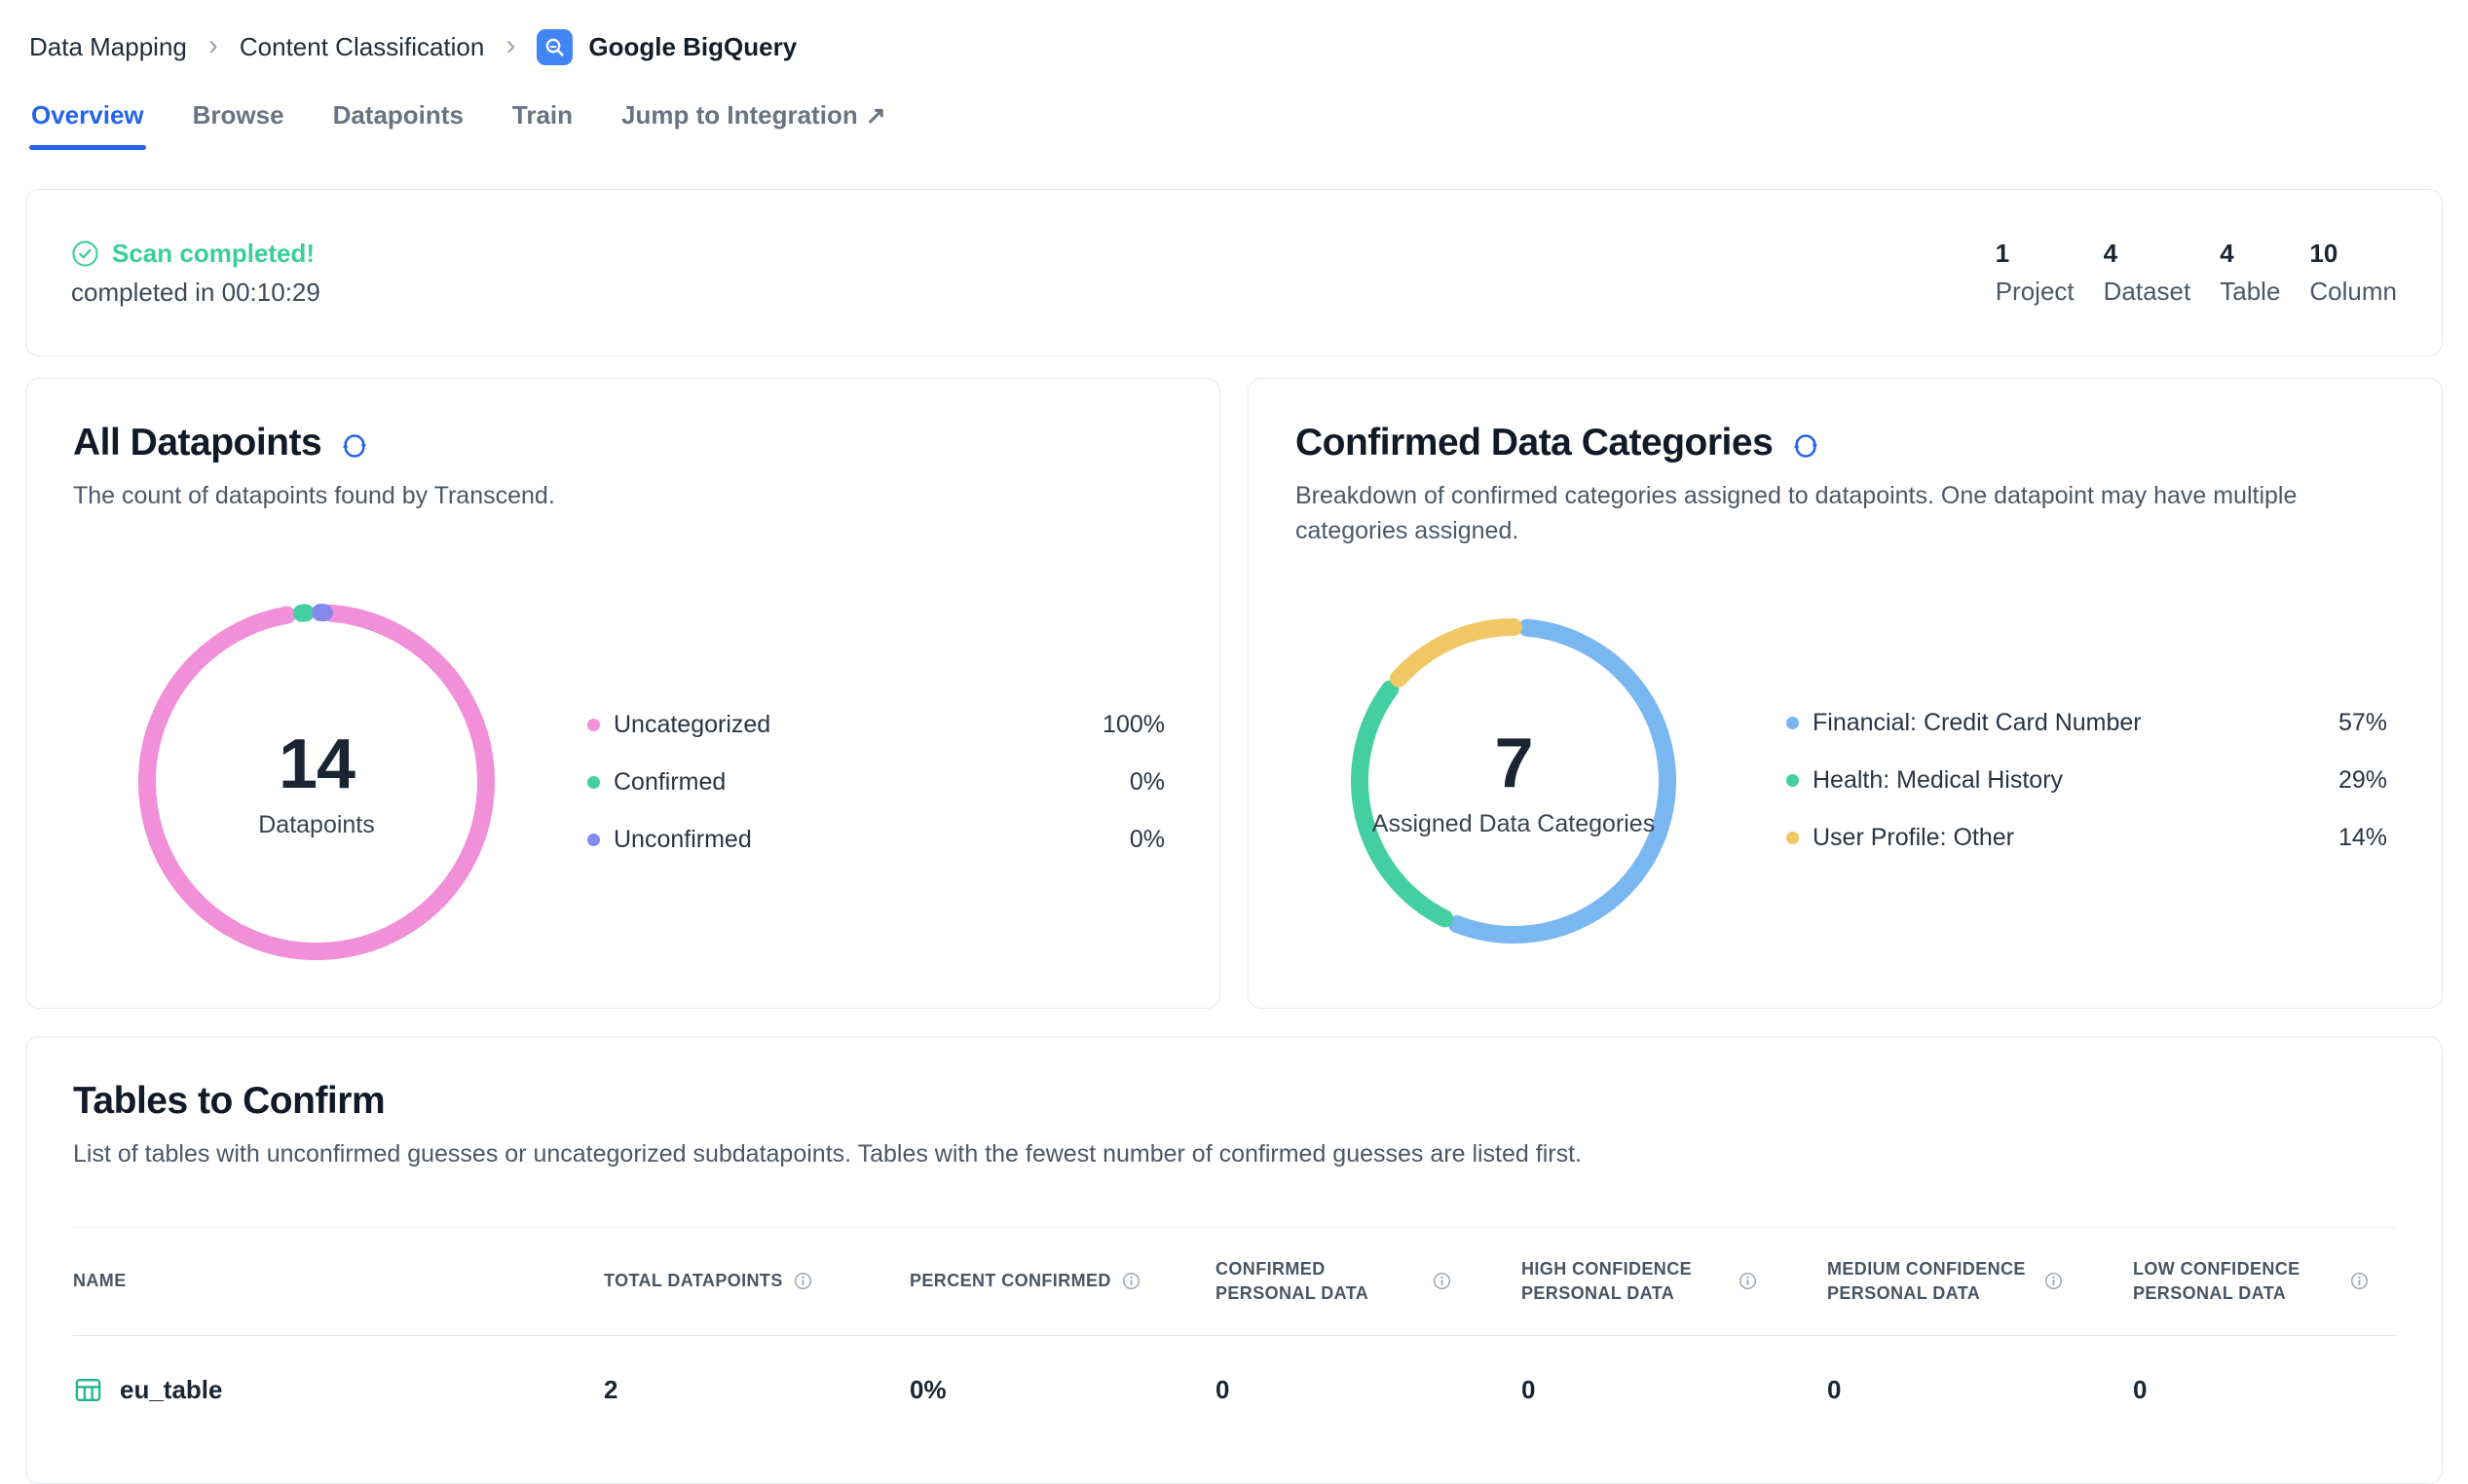 The width and height of the screenshot is (2468, 1484). What do you see at coordinates (2036, 273) in the screenshot?
I see `stat-project: 1 Project` at bounding box center [2036, 273].